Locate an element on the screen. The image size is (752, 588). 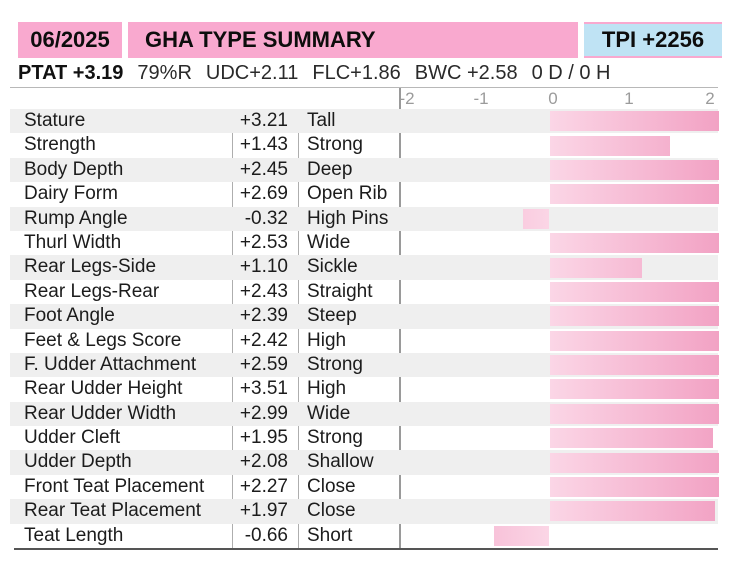
trait-name: Stature is located at coordinates (55, 120).